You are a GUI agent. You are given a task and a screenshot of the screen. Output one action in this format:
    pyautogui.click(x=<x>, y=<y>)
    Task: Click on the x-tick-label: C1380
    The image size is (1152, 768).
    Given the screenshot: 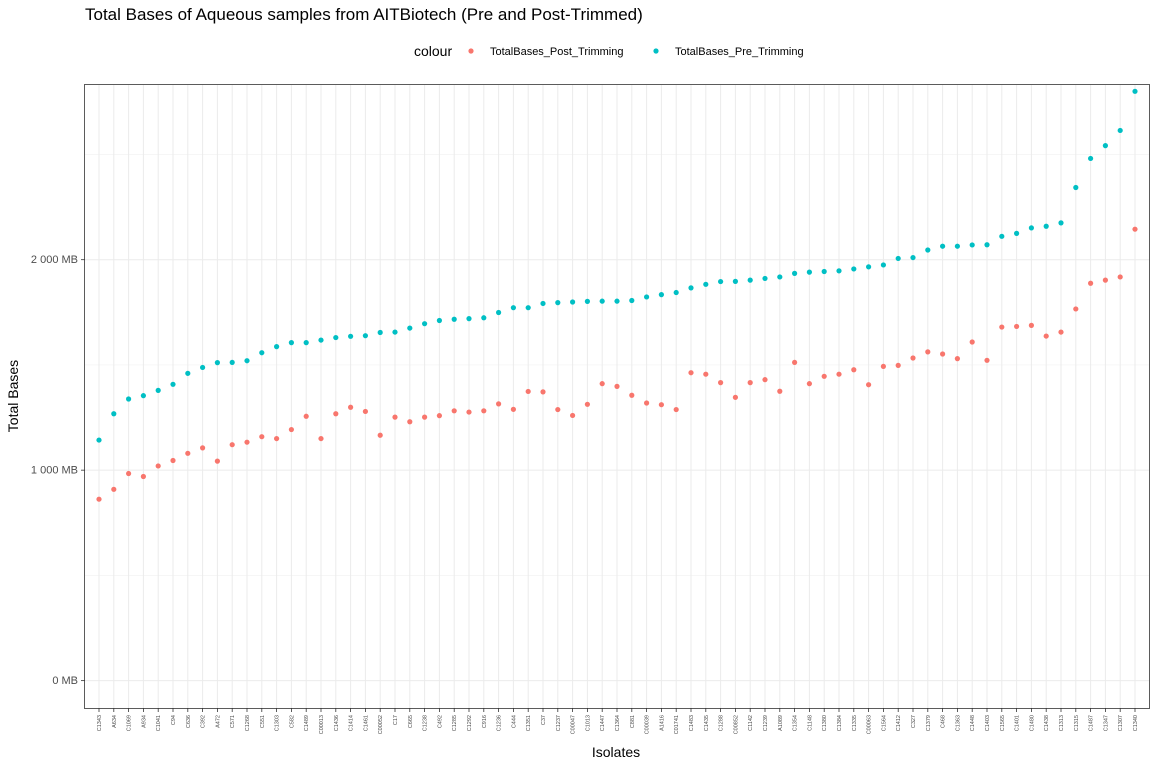 What is the action you would take?
    pyautogui.click(x=825, y=723)
    